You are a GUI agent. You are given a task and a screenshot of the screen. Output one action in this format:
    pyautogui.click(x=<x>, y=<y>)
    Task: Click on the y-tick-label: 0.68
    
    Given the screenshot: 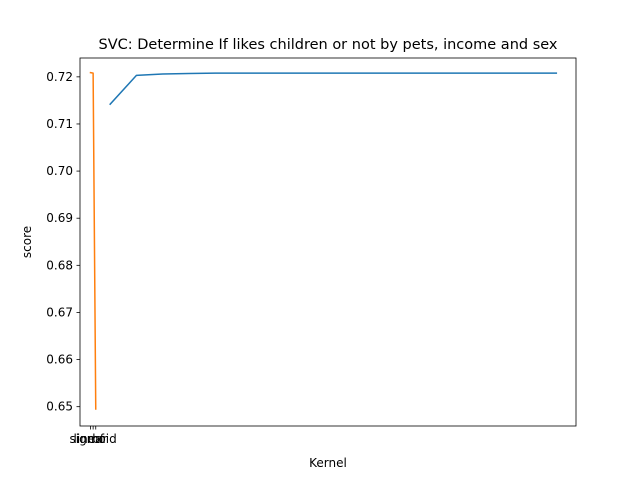 What is the action you would take?
    pyautogui.click(x=59, y=265)
    